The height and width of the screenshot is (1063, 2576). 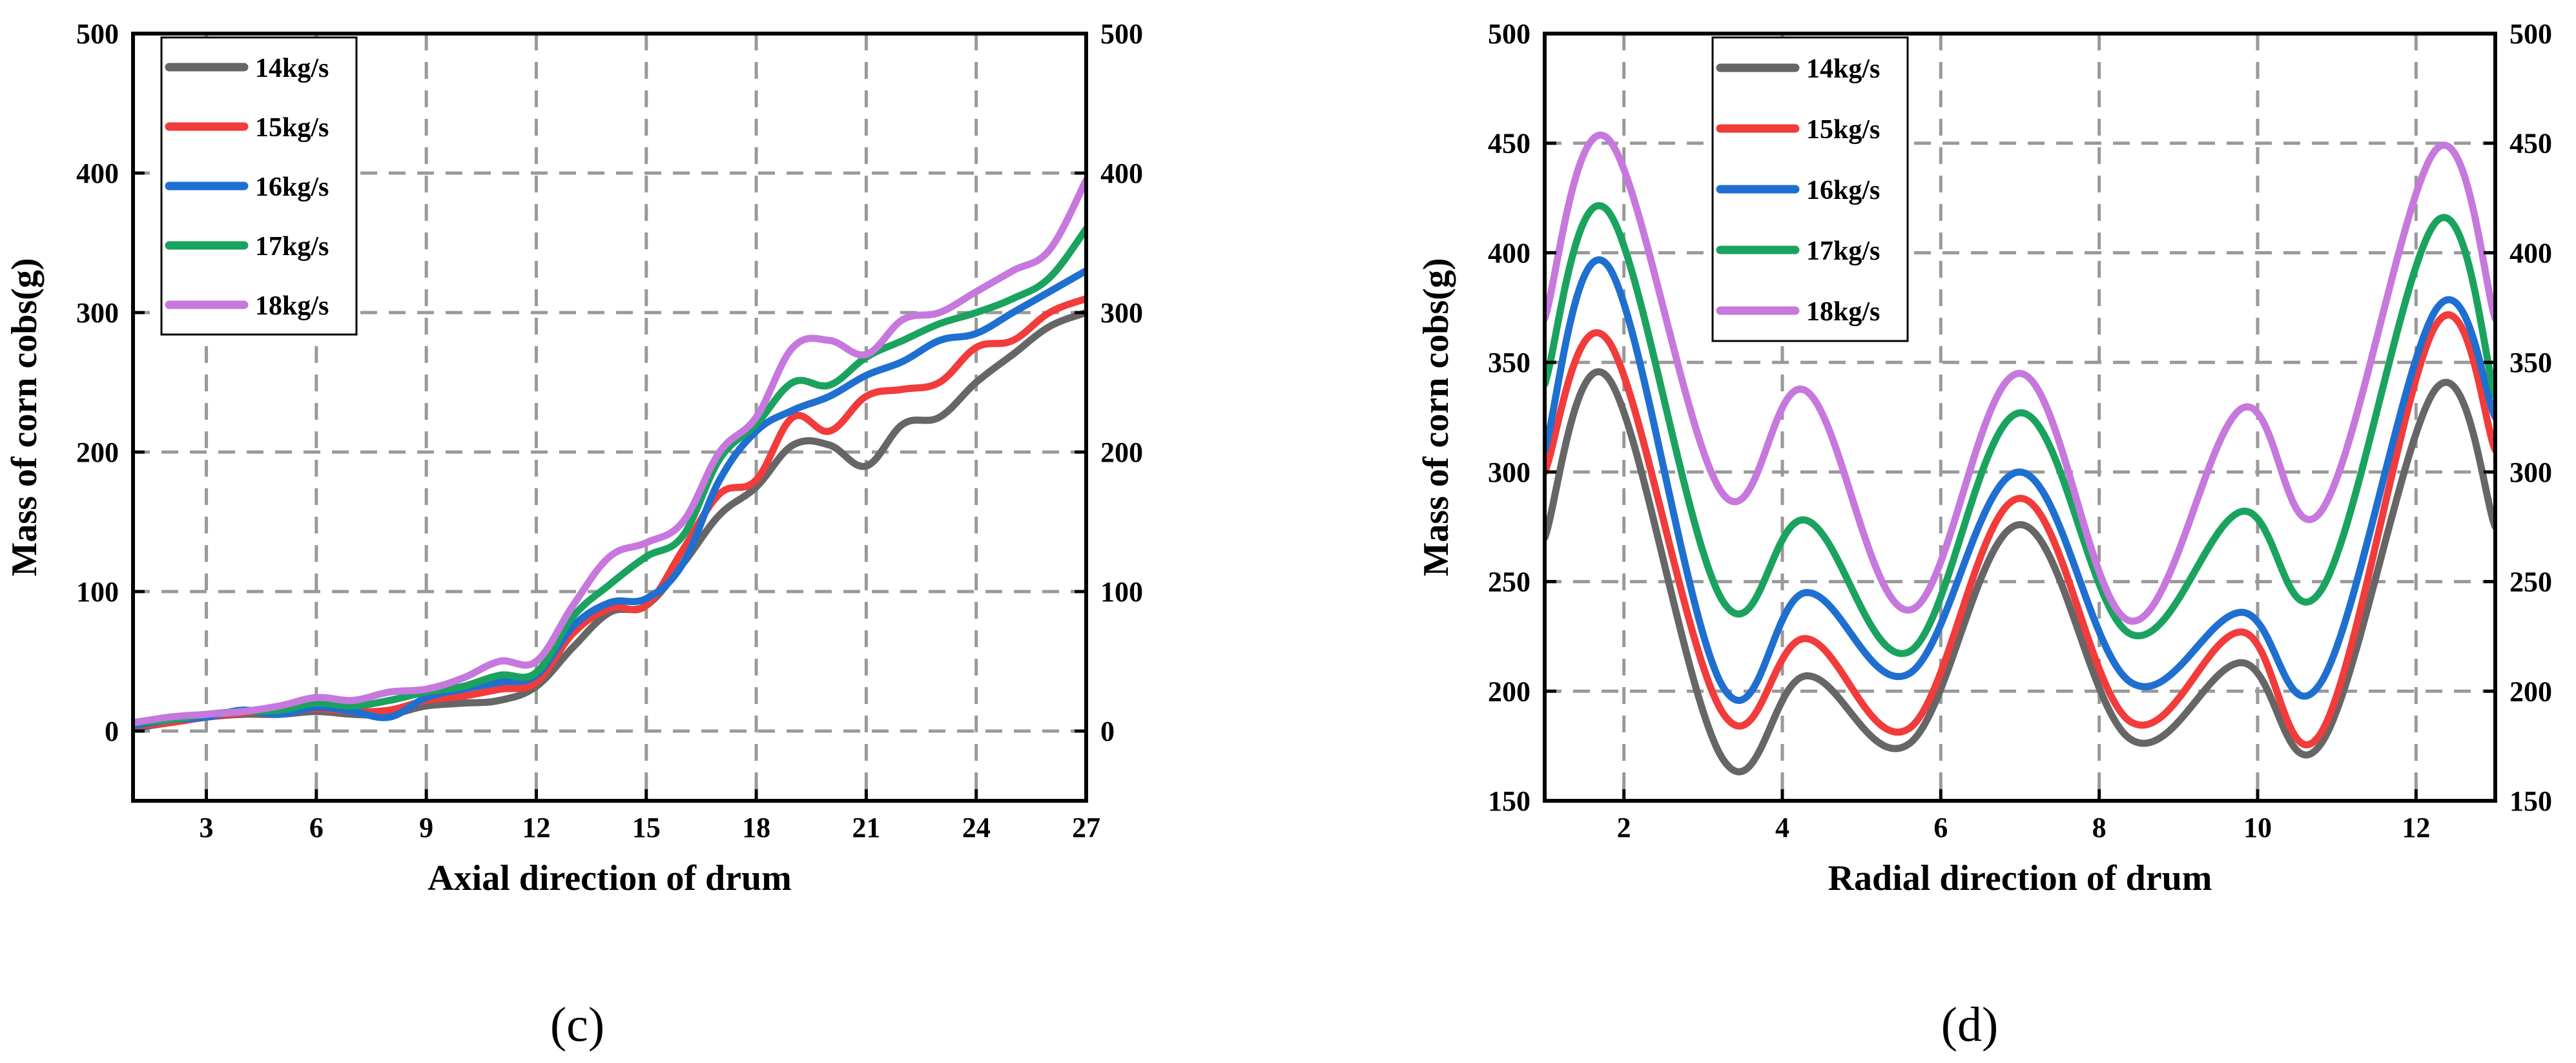 What do you see at coordinates (1509, 144) in the screenshot?
I see `y-tick-label: 450` at bounding box center [1509, 144].